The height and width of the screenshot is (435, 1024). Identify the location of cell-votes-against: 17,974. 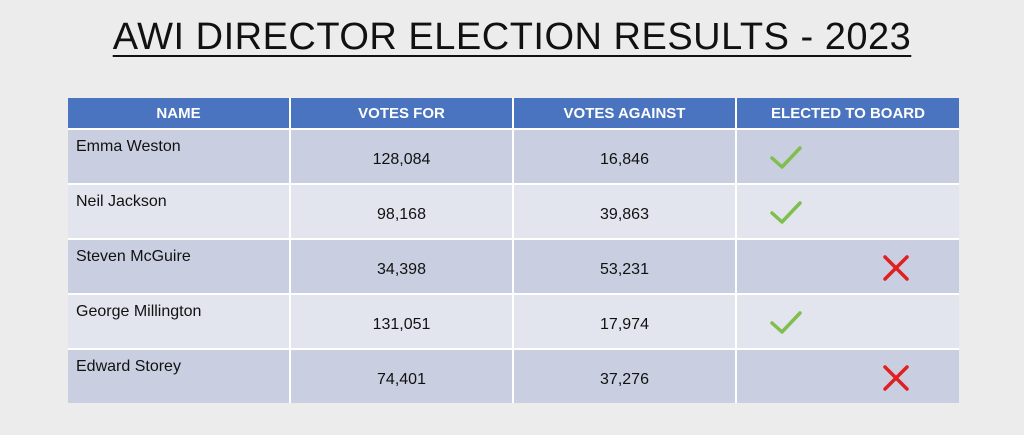
(624, 321).